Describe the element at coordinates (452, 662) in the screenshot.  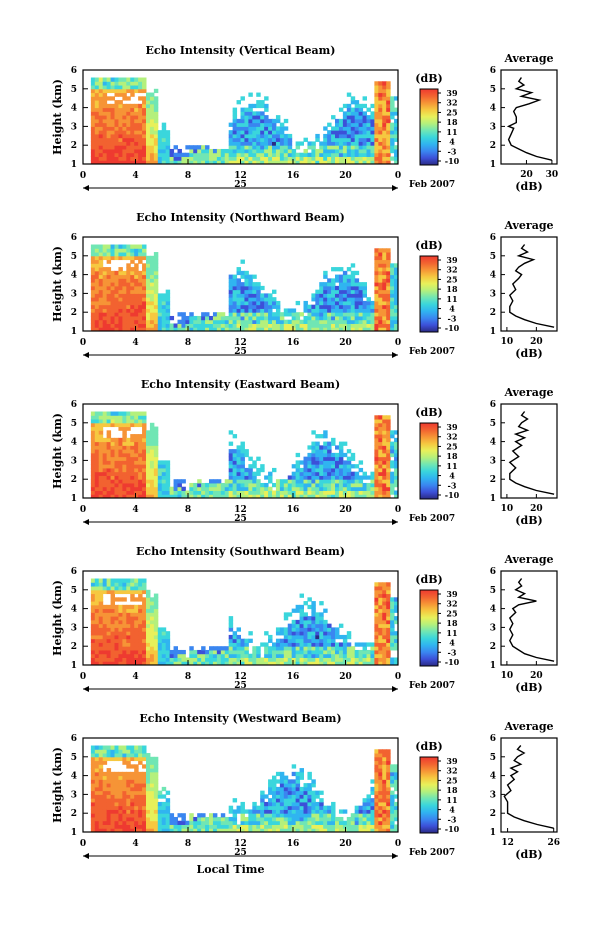
I see `colorbar-tick-label: -10` at that location.